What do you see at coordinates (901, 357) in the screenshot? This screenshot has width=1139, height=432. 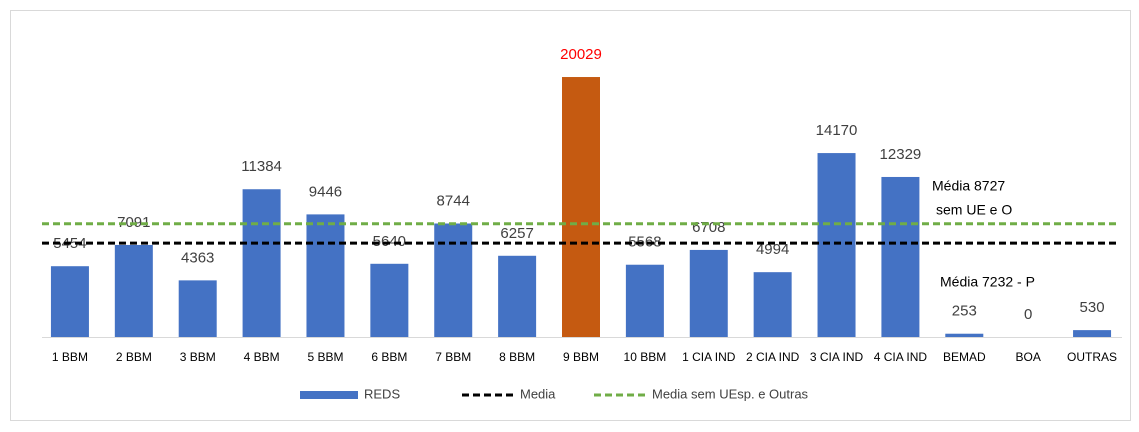 I see `x-tick-label: 4 CIA IND` at bounding box center [901, 357].